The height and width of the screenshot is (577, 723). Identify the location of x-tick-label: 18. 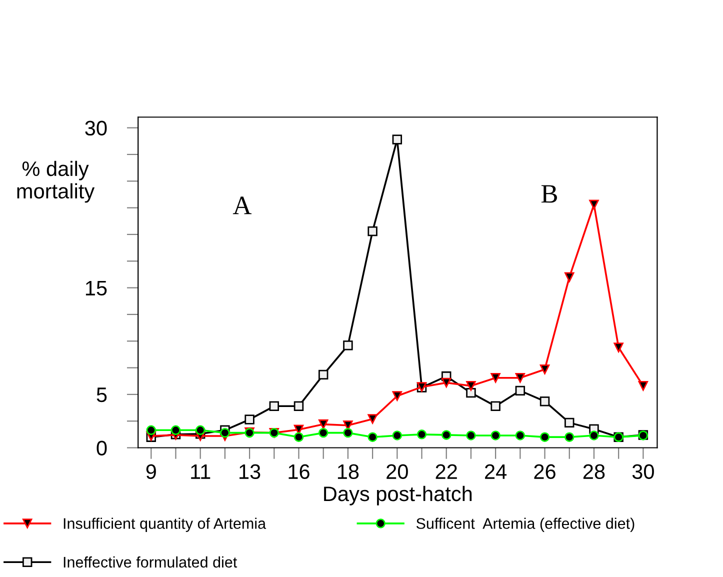
(348, 472).